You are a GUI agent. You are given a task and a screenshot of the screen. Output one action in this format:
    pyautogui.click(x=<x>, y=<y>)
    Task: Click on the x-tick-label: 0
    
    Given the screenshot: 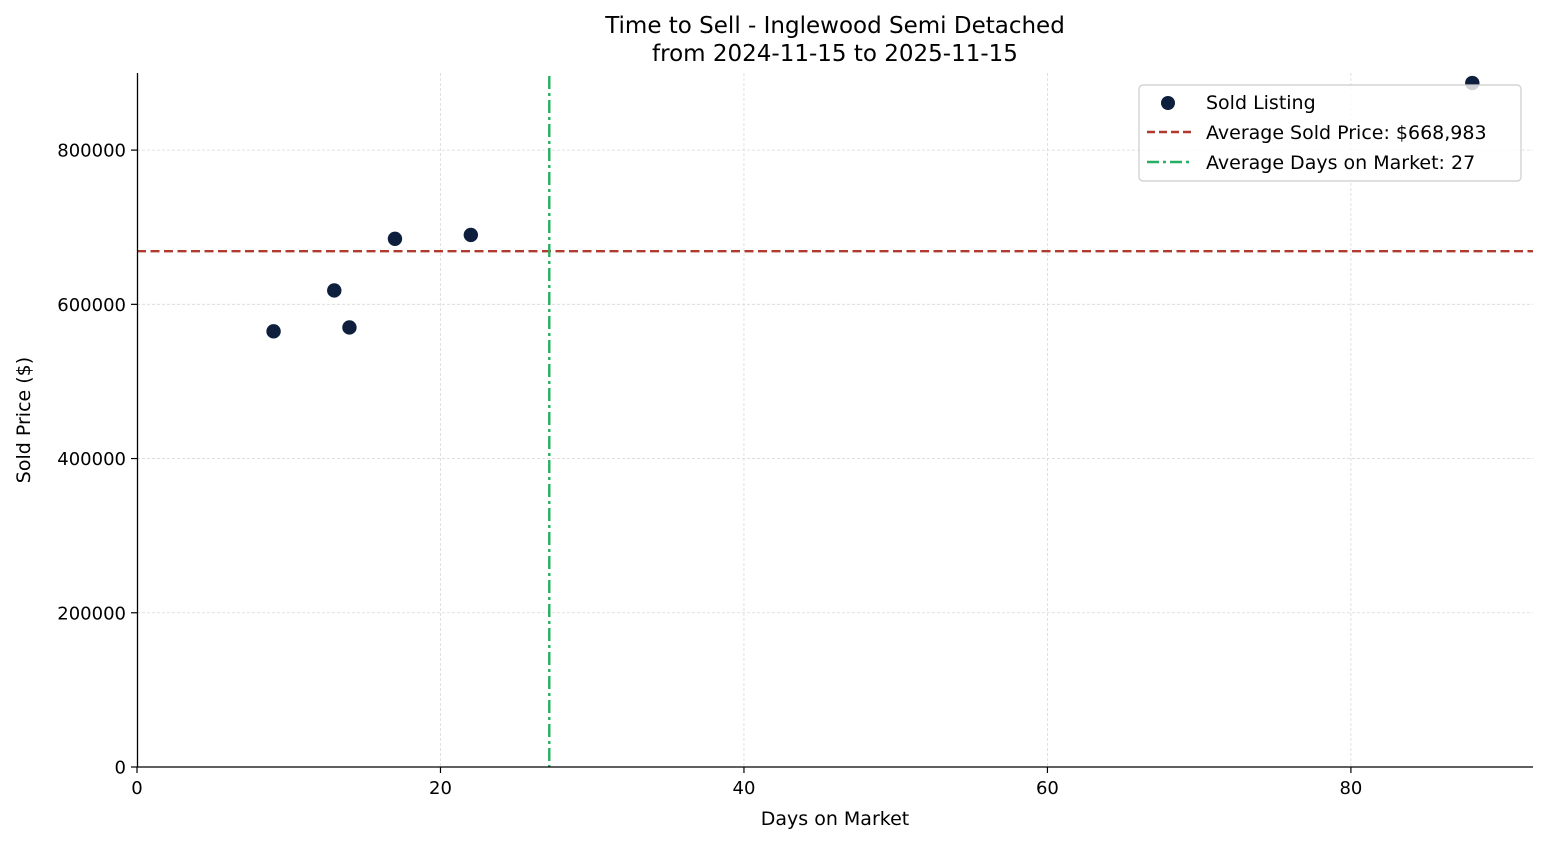 What is the action you would take?
    pyautogui.click(x=136, y=788)
    